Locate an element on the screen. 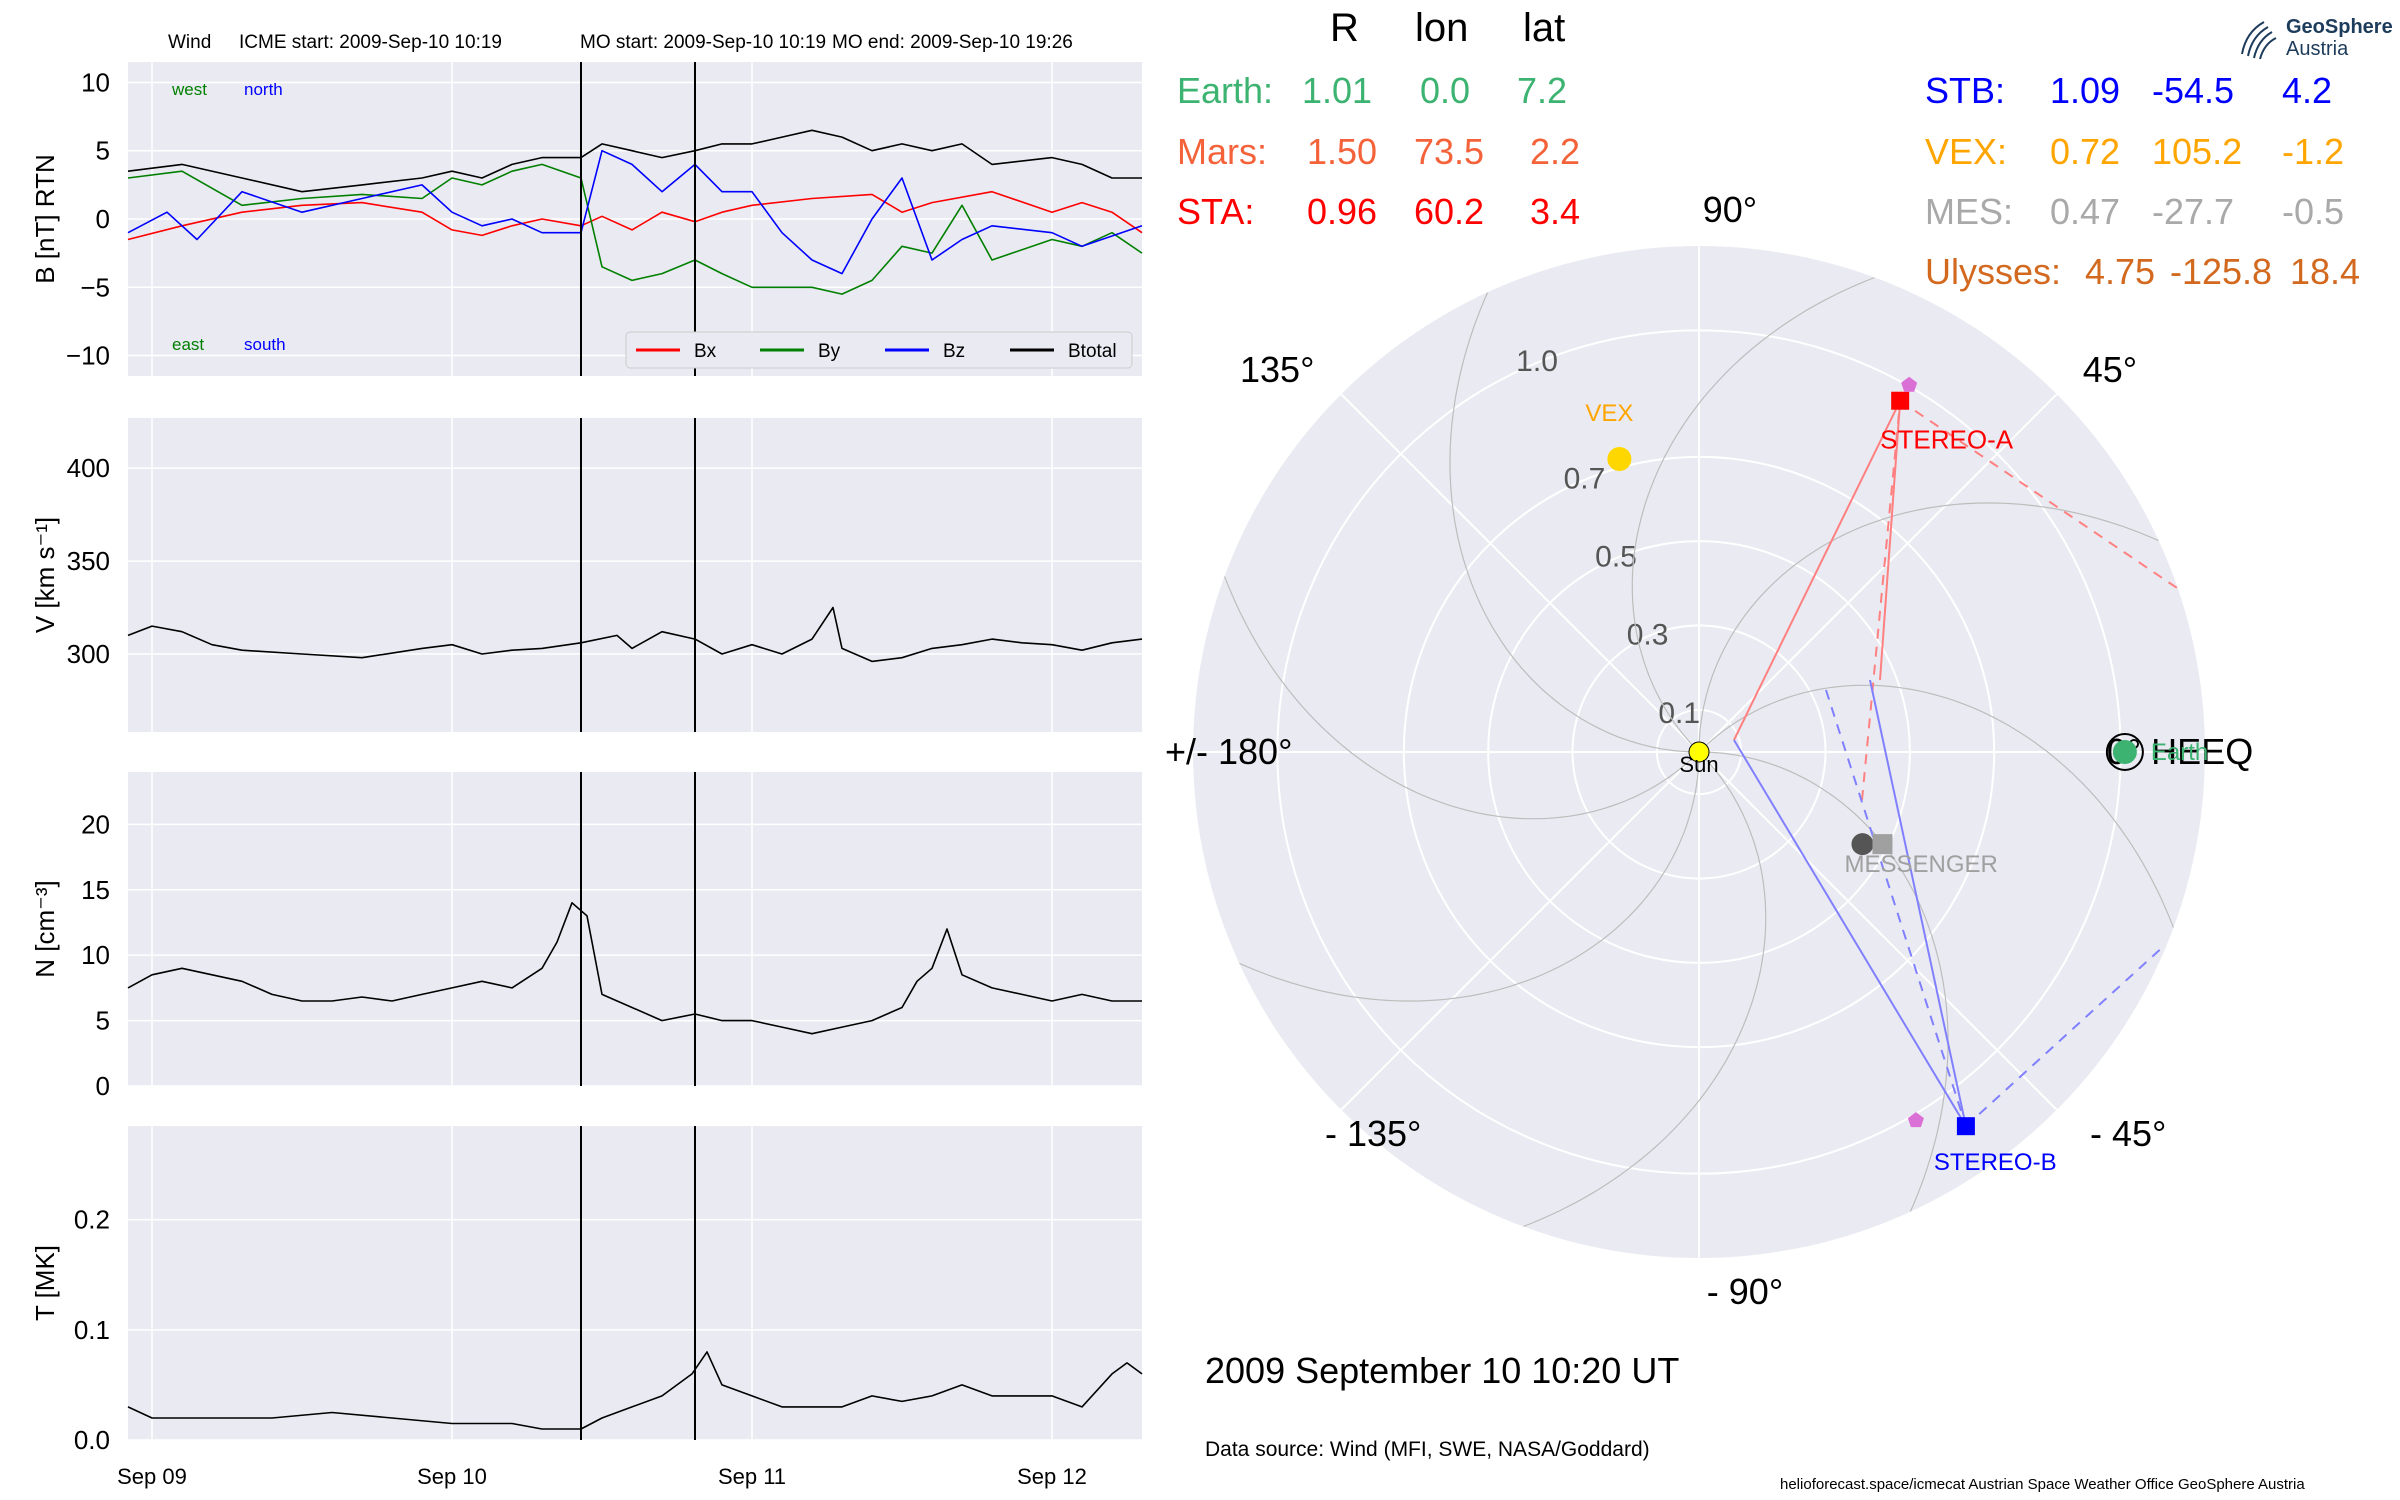 This screenshot has width=2400, height=1500. y-tick-label: 0.0 is located at coordinates (92, 1440).